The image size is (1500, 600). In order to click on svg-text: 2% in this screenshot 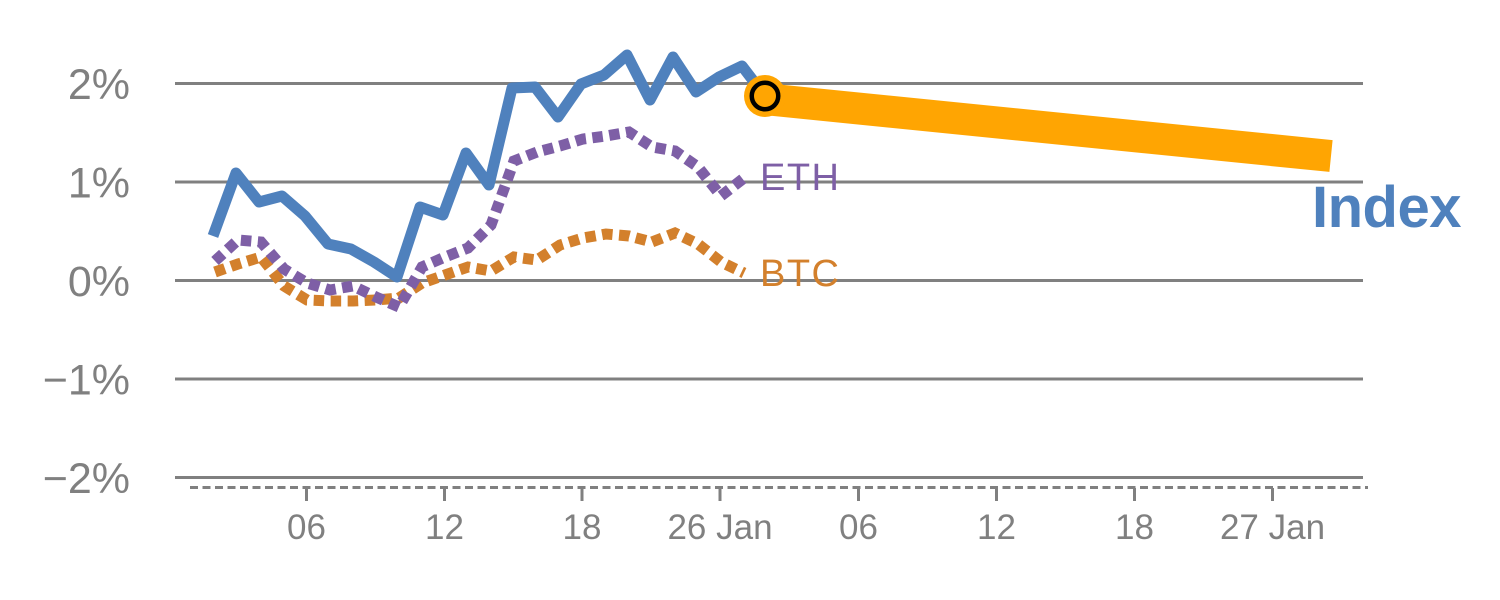, I will do `click(99, 85)`.